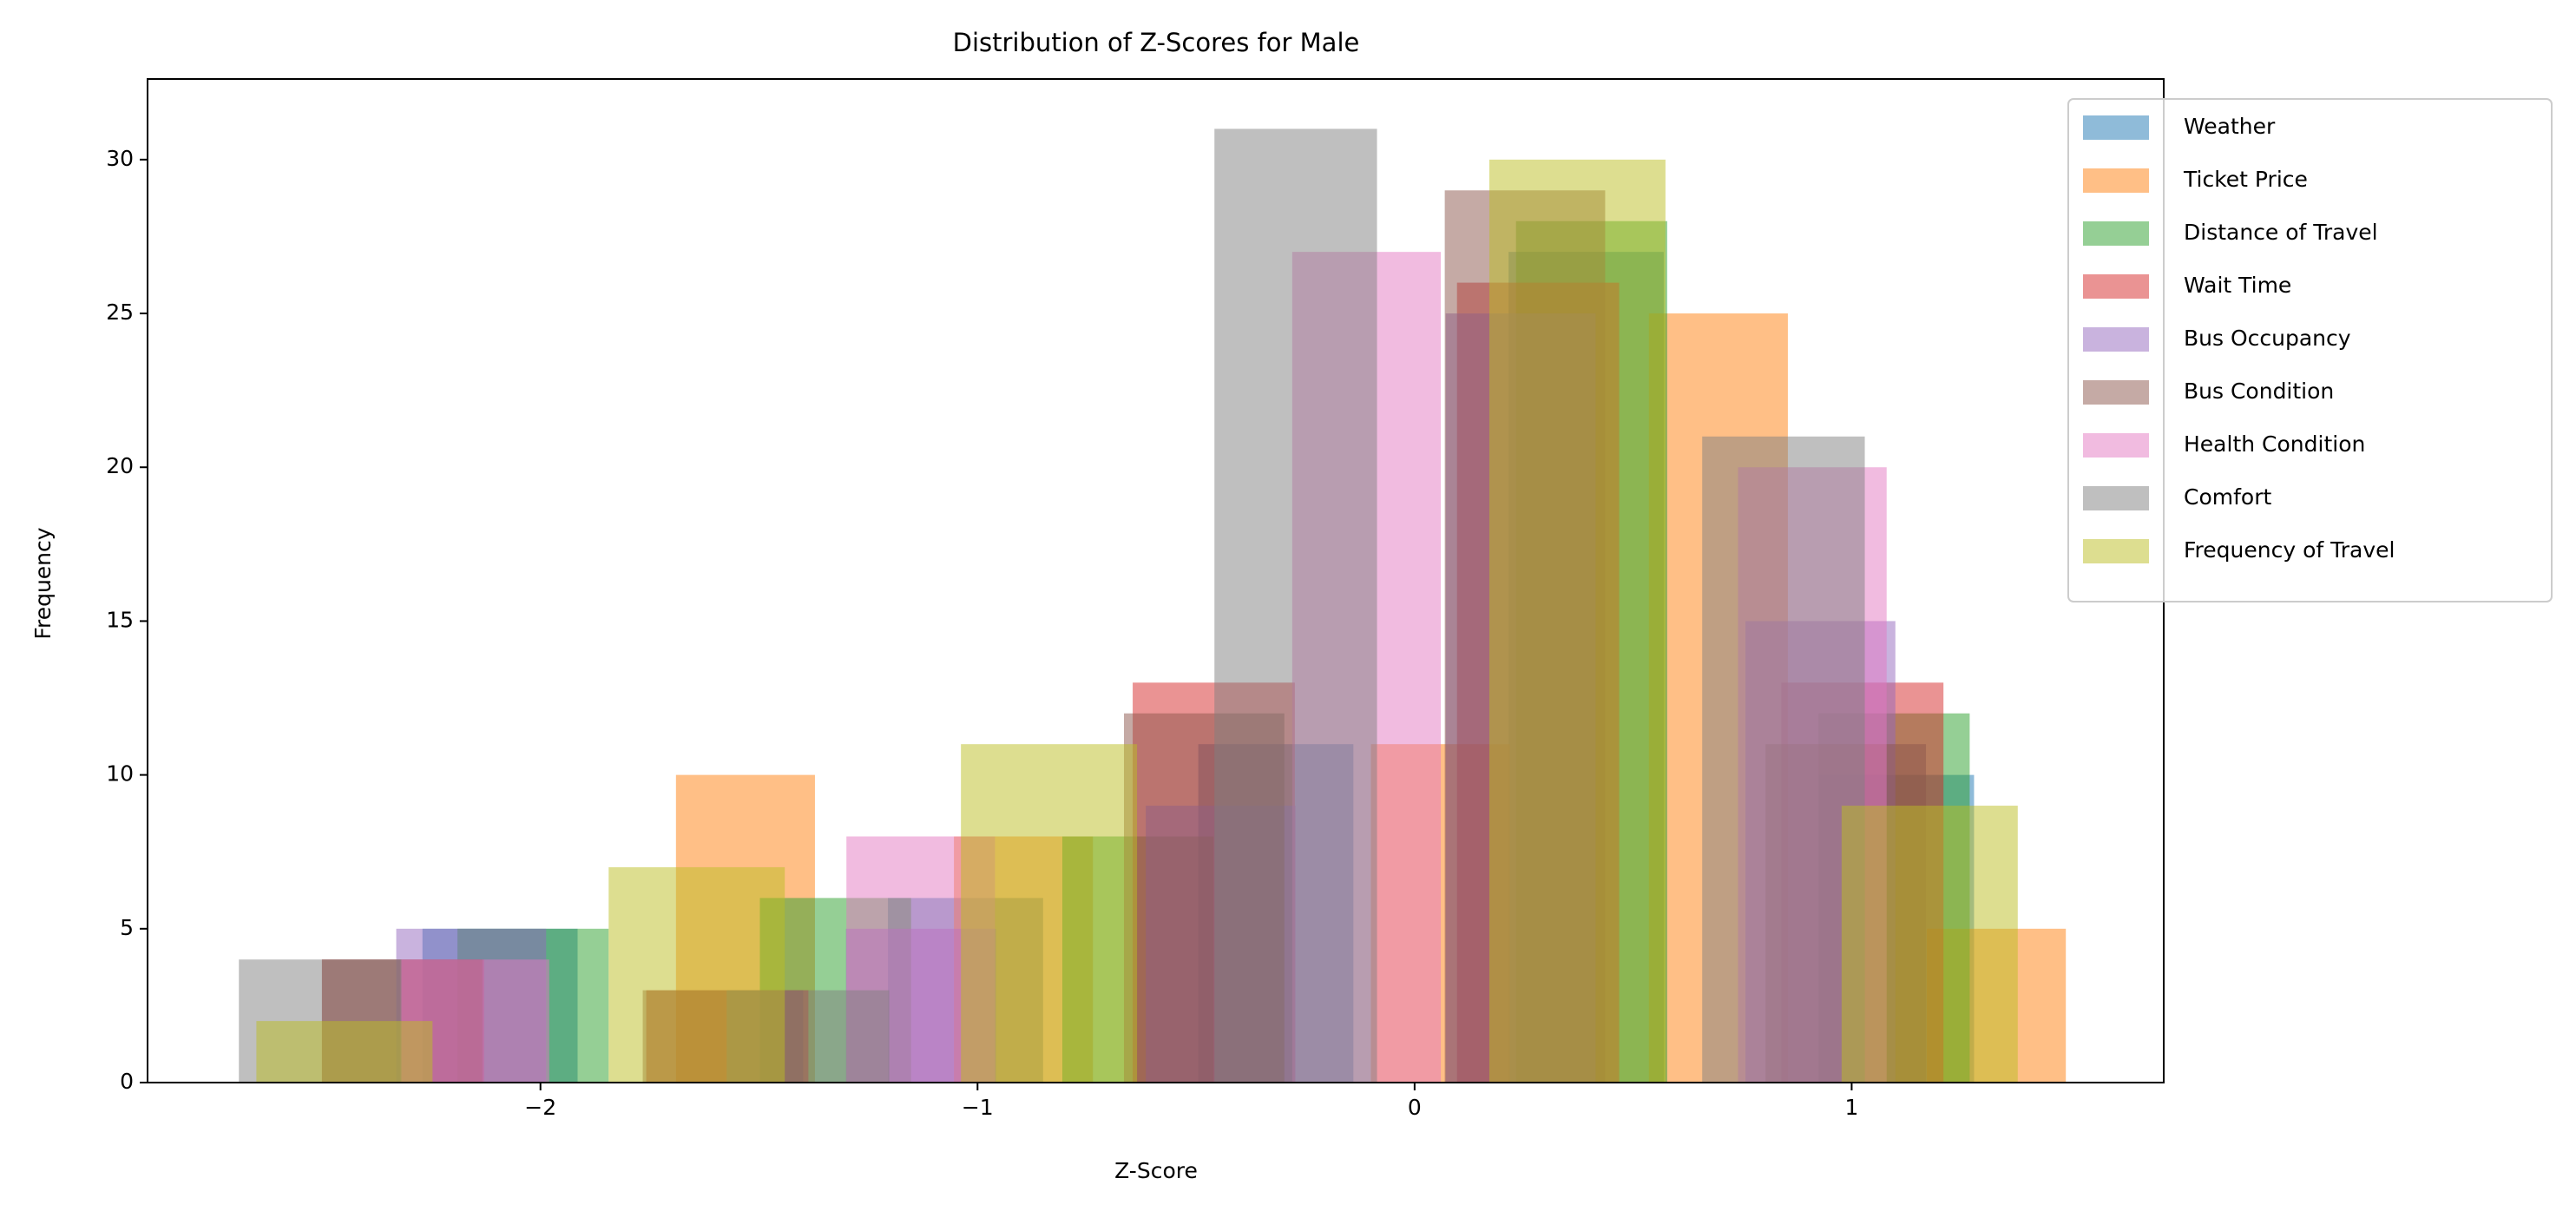 The height and width of the screenshot is (1218, 2576). Describe the element at coordinates (2227, 497) in the screenshot. I see `legend-label: Comfort` at that location.